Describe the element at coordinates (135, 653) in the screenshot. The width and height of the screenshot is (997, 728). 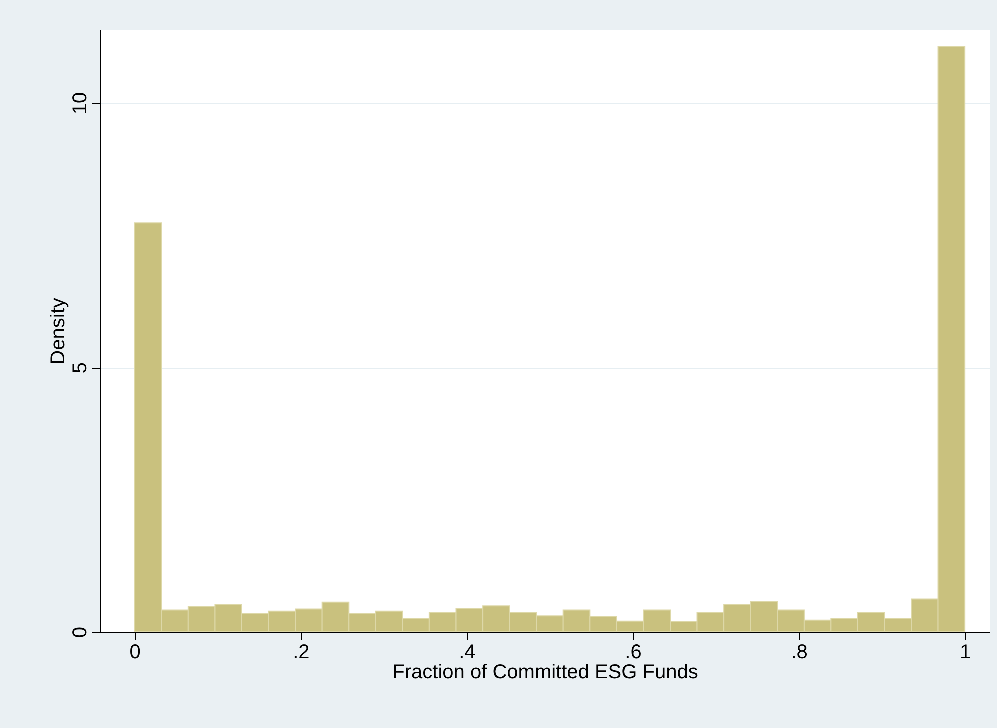
I see `x-tick-label: 0` at that location.